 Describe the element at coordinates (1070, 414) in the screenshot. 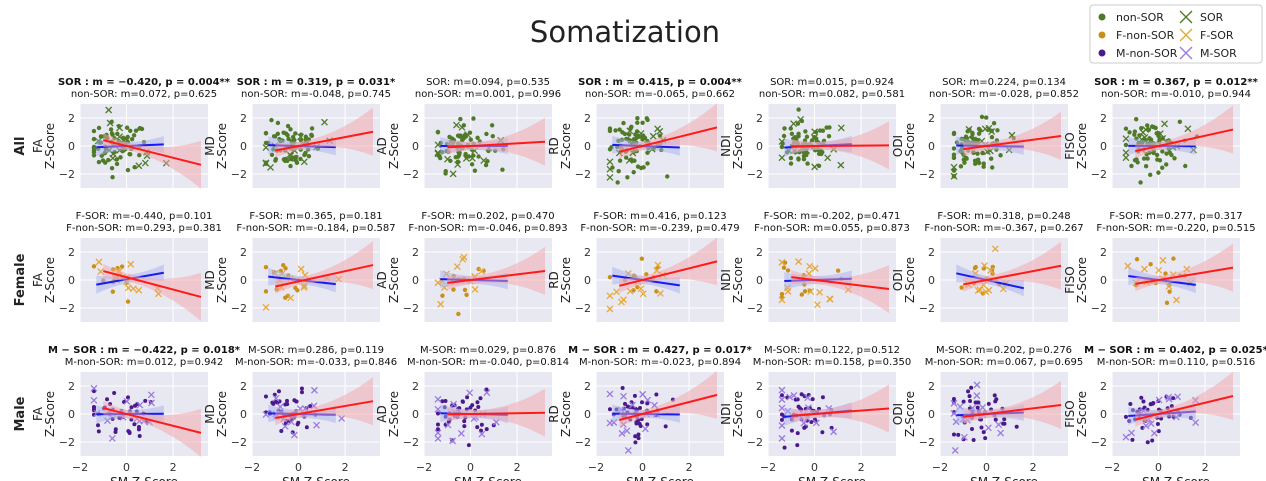

I see `y-axis-metric: FISO` at that location.